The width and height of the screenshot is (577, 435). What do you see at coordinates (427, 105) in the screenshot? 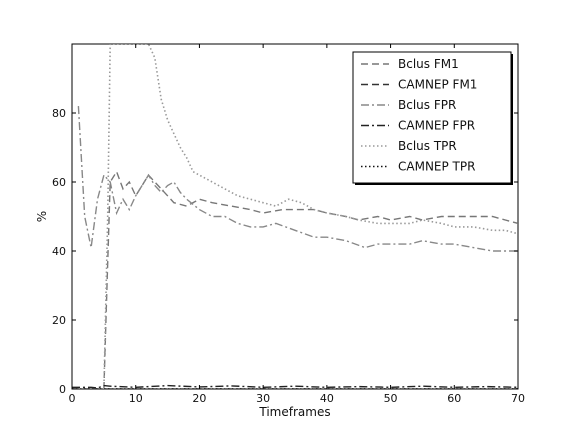
I see `legend-label: Bclus FPR` at bounding box center [427, 105].